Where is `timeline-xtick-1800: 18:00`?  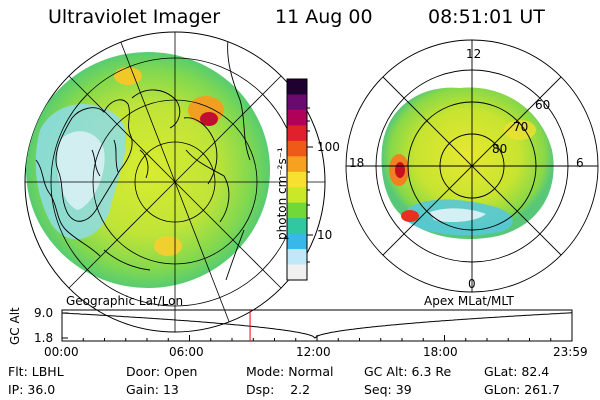
timeline-xtick-1800: 18:00 is located at coordinates (440, 352).